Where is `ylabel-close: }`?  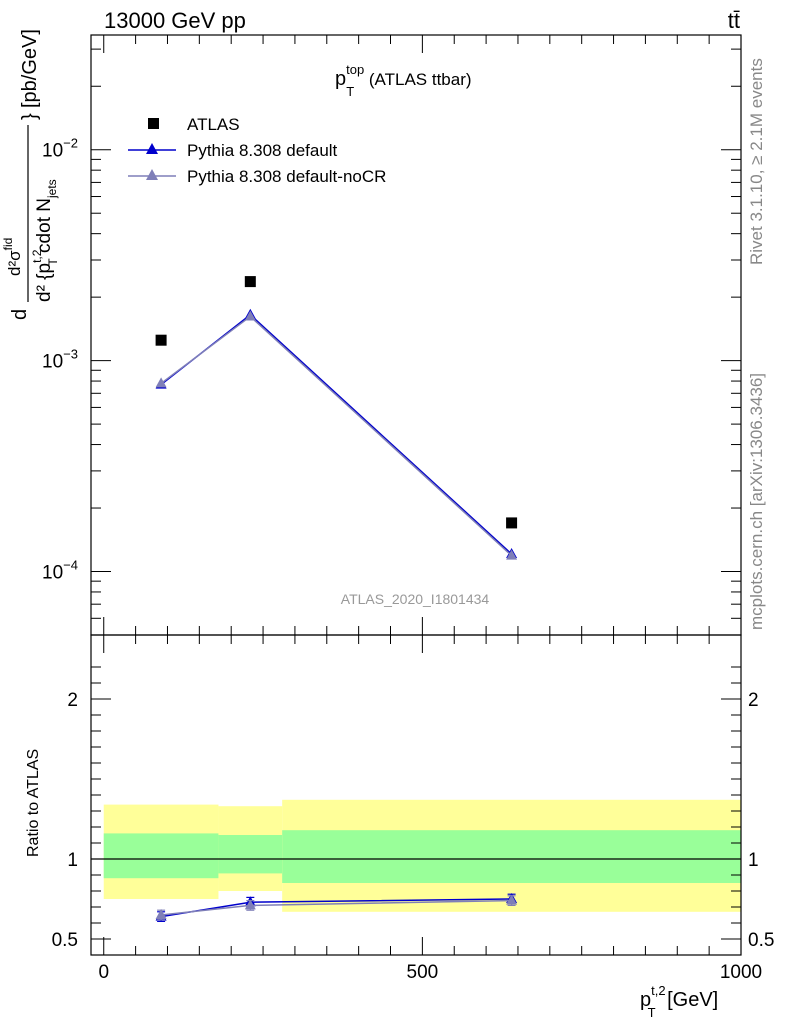
ylabel-close: } is located at coordinates (30, 116).